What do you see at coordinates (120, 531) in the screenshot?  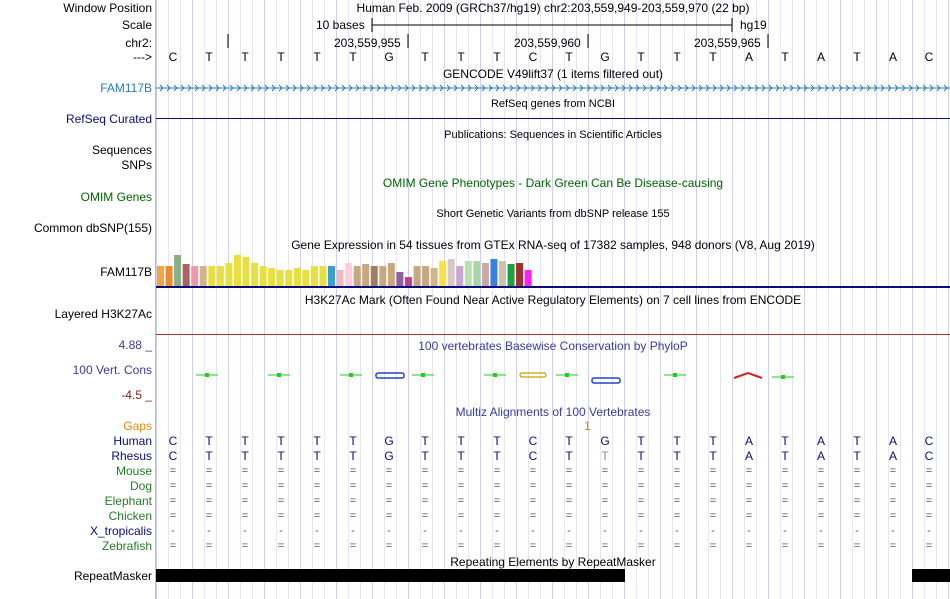 I see `species-label-x-tropicalis: X_tropicalis` at bounding box center [120, 531].